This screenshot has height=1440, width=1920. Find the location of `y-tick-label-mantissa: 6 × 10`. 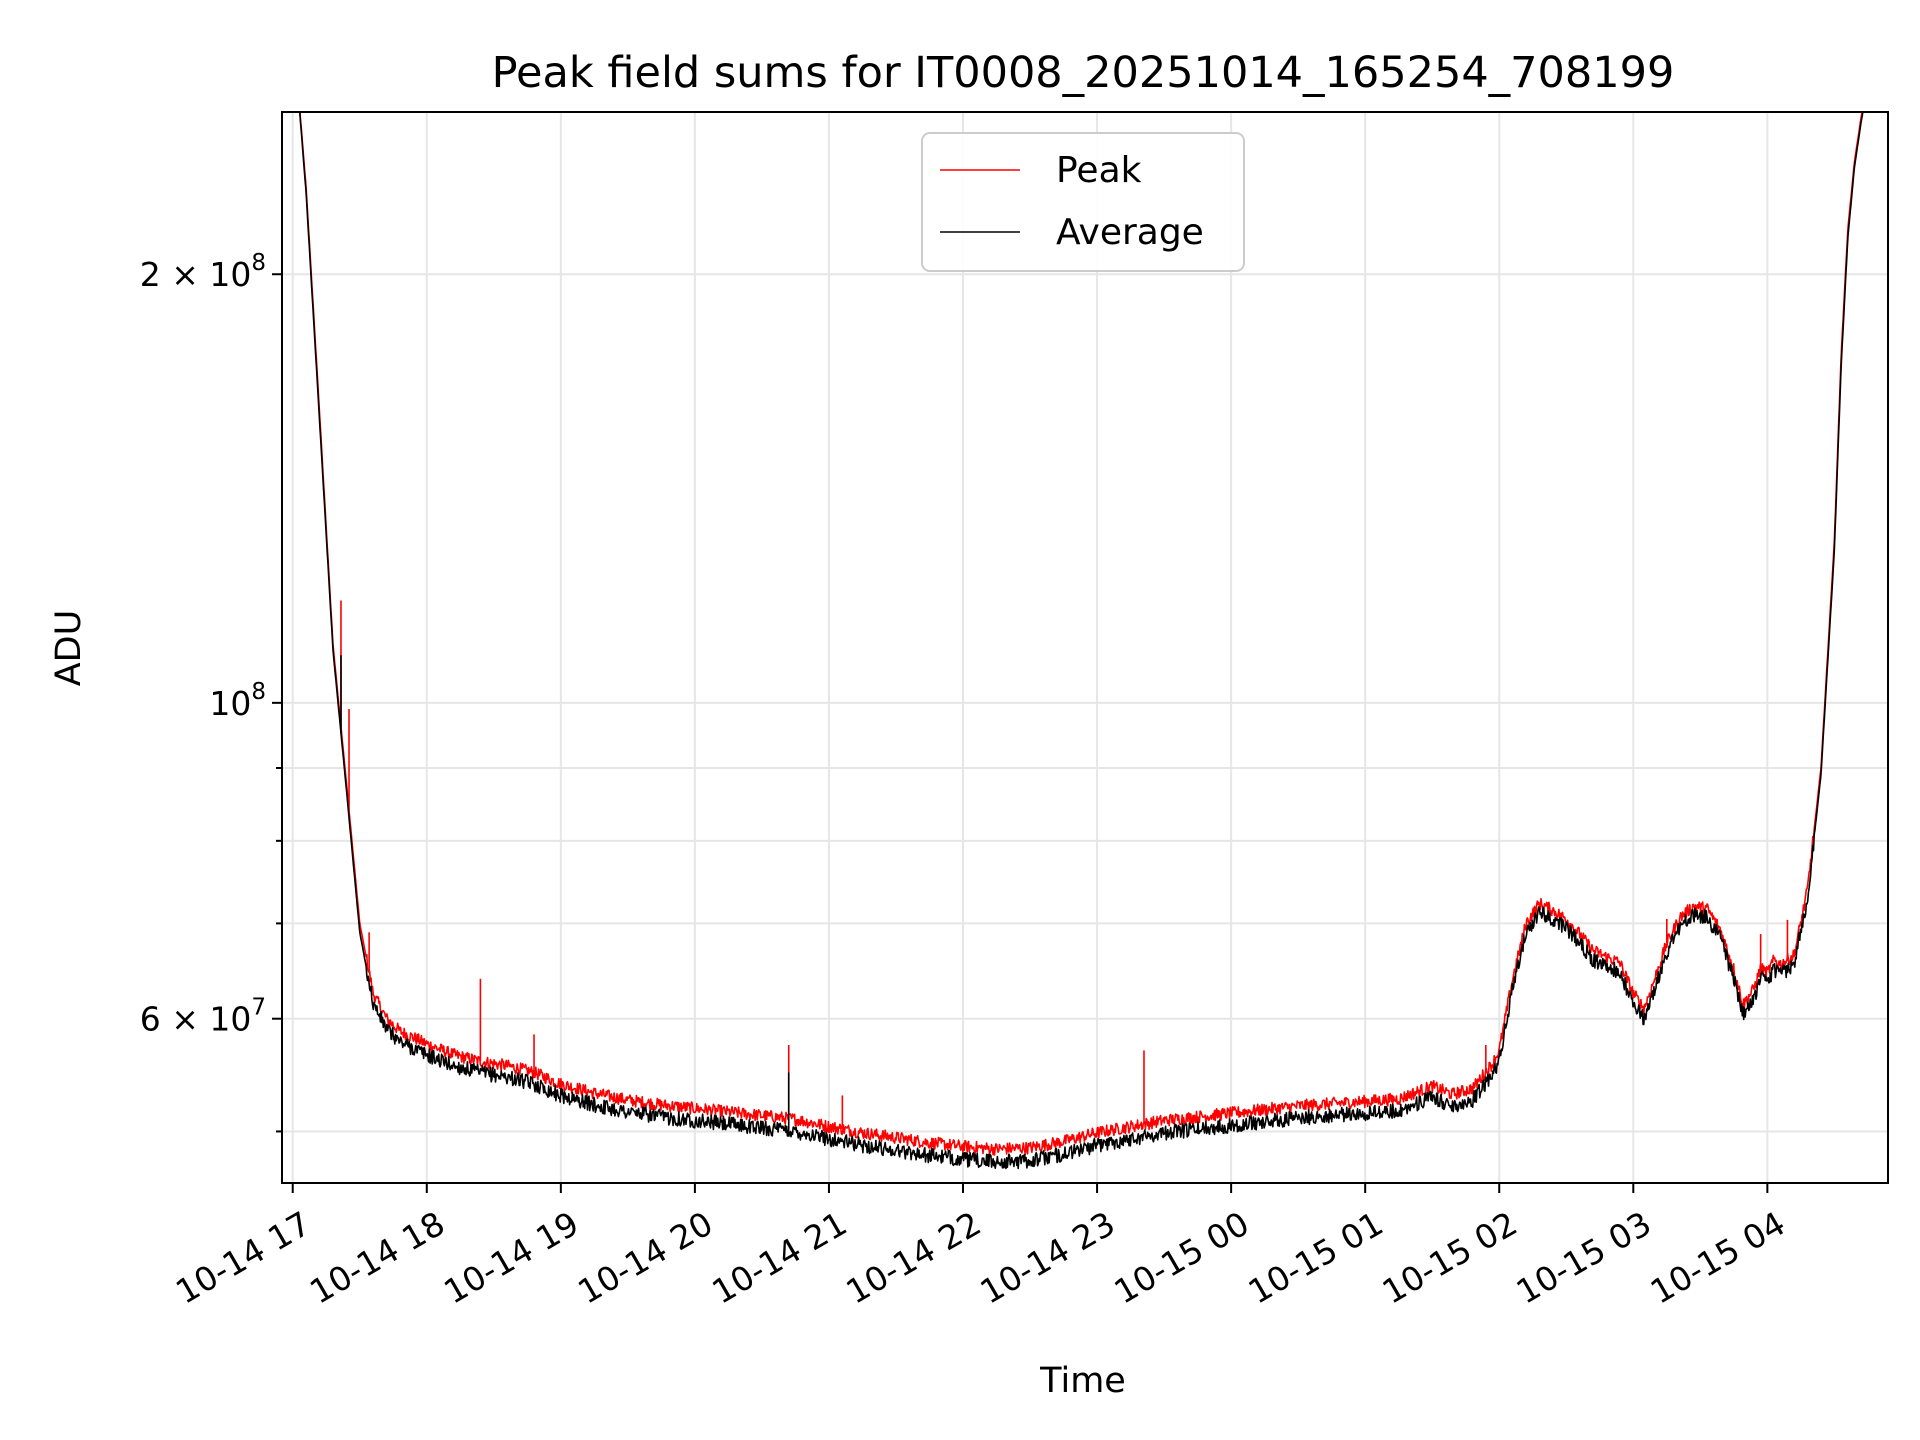

y-tick-label-mantissa: 6 × 10 is located at coordinates (196, 1019).